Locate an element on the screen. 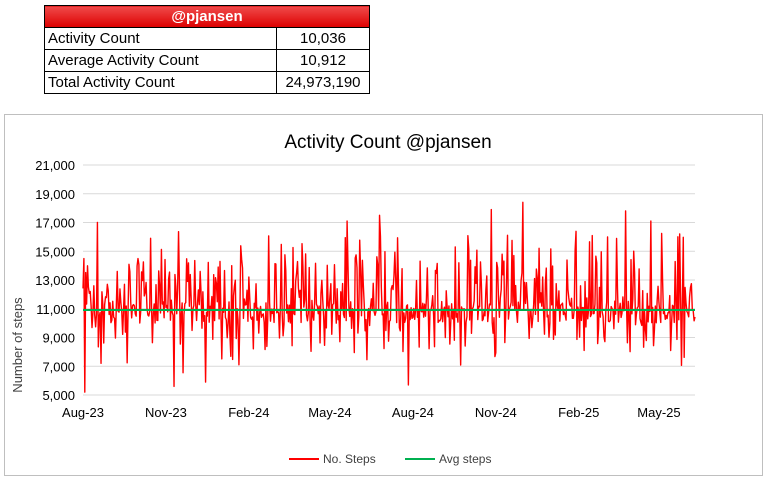  legend-label-no-steps: No. Steps is located at coordinates (349, 459).